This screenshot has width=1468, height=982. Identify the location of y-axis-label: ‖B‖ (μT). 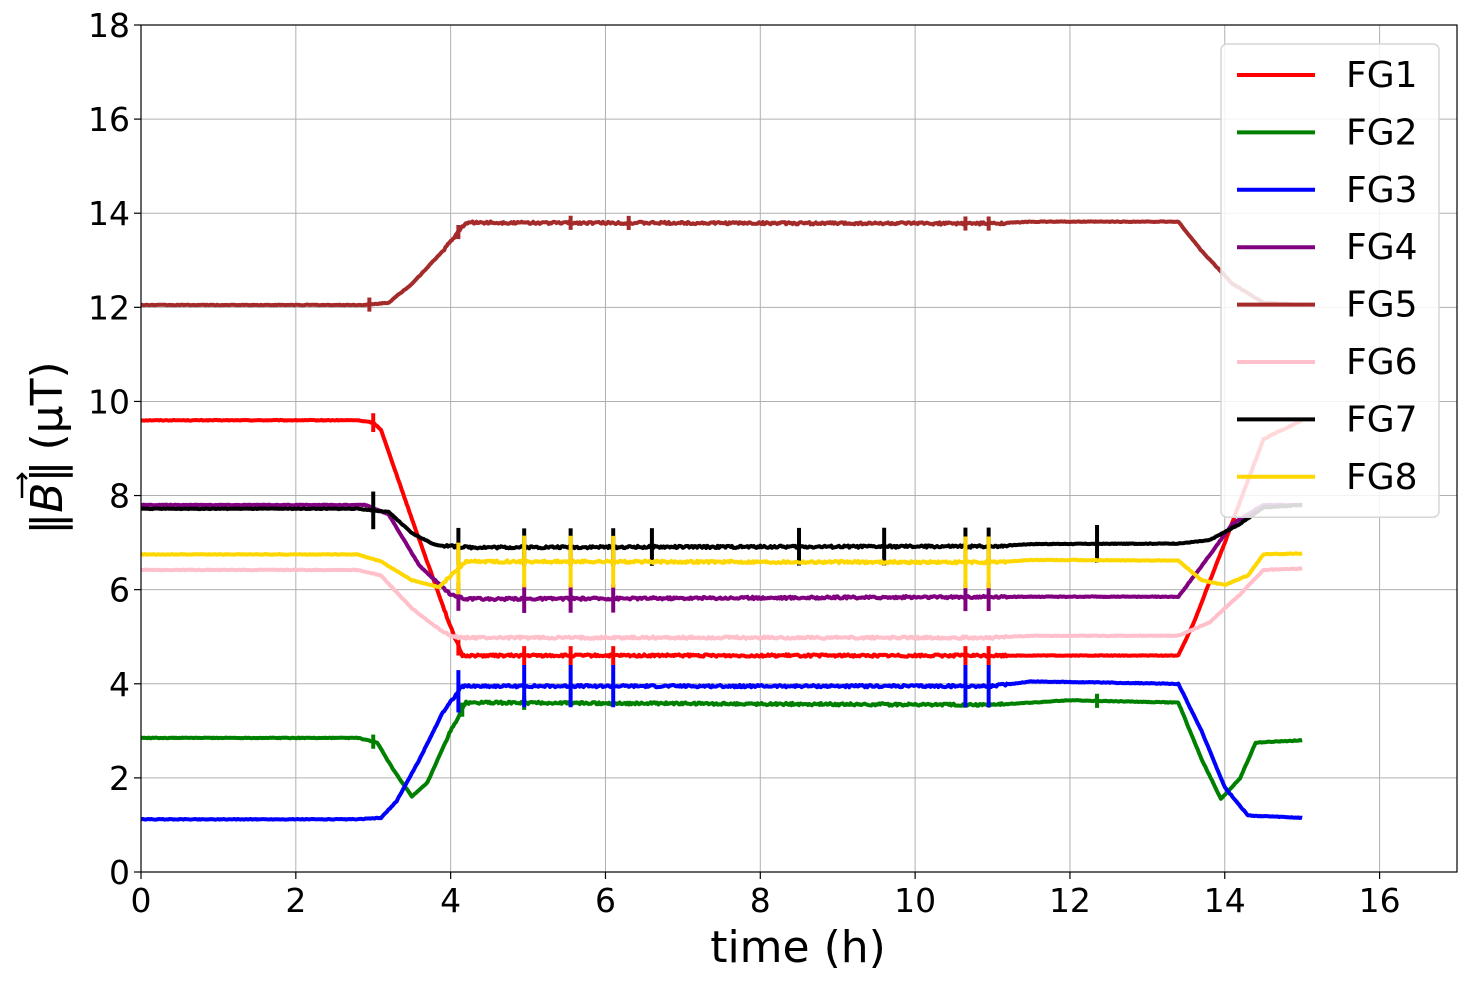
(44, 448).